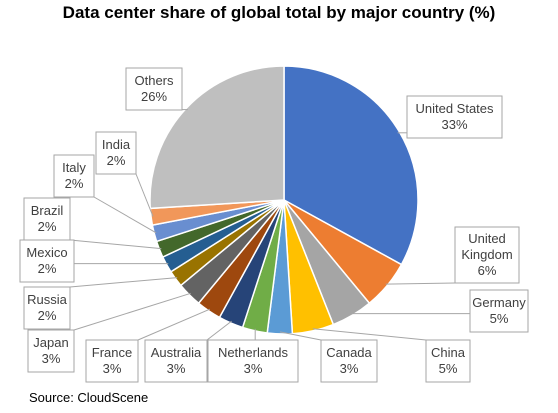 This screenshot has height=413, width=558. Describe the element at coordinates (454, 108) in the screenshot. I see `data-label-name: United States` at that location.